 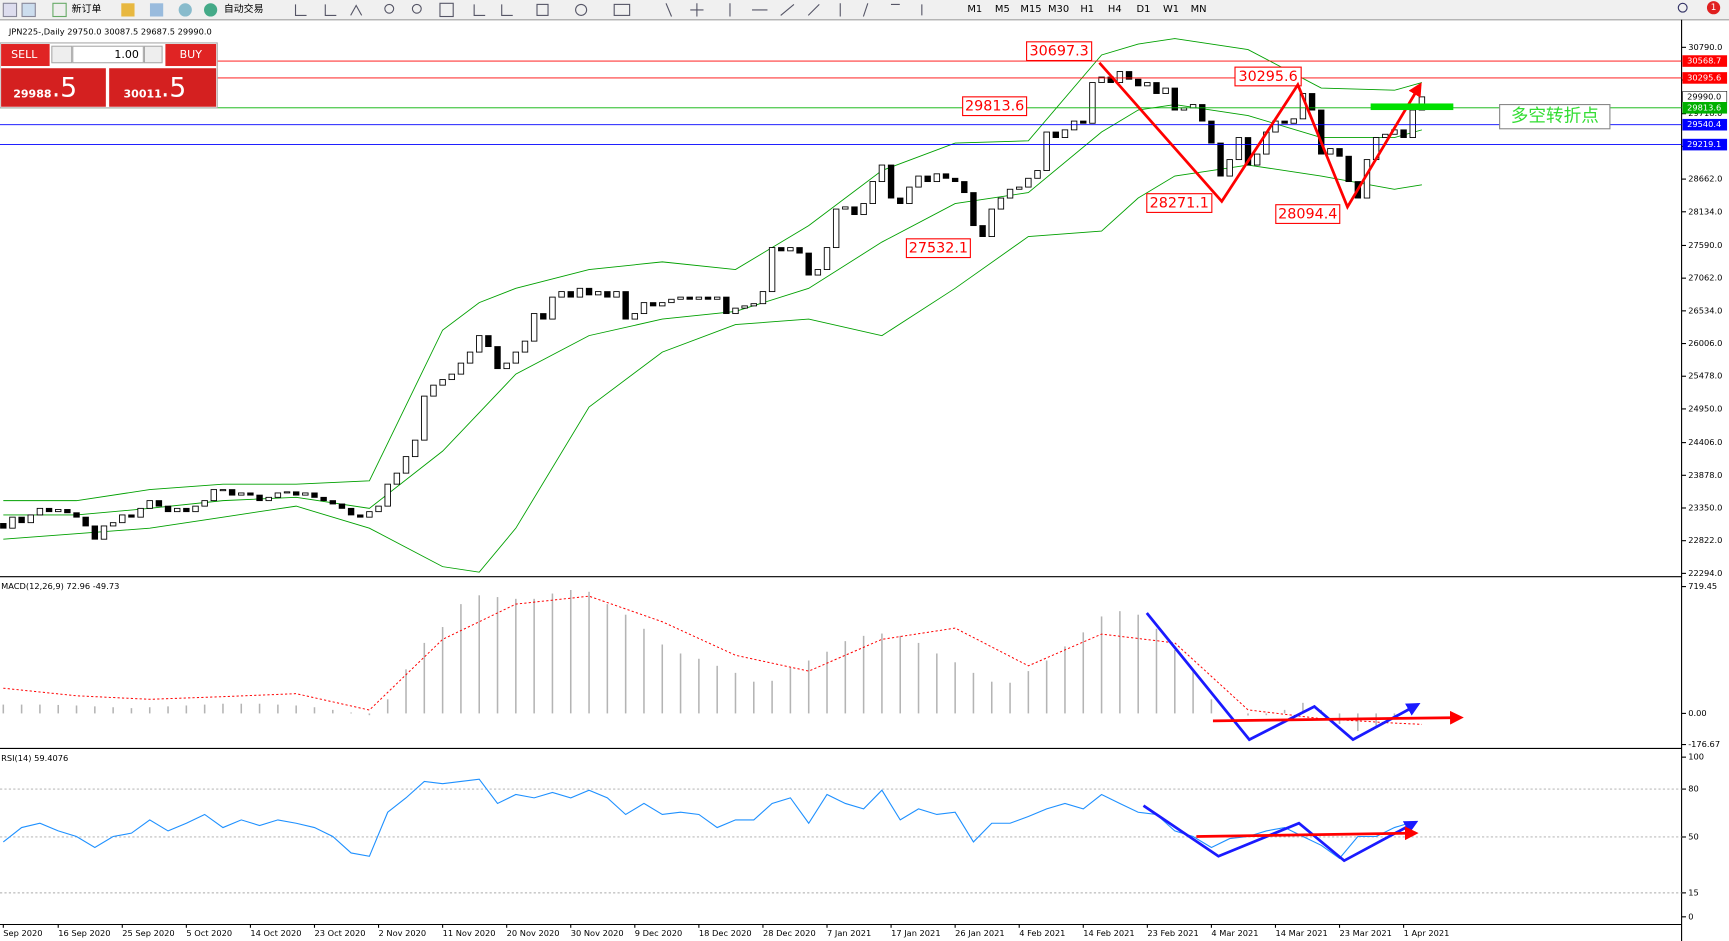 What do you see at coordinates (1705, 343) in the screenshot?
I see `y-tick-label: 26006.0` at bounding box center [1705, 343].